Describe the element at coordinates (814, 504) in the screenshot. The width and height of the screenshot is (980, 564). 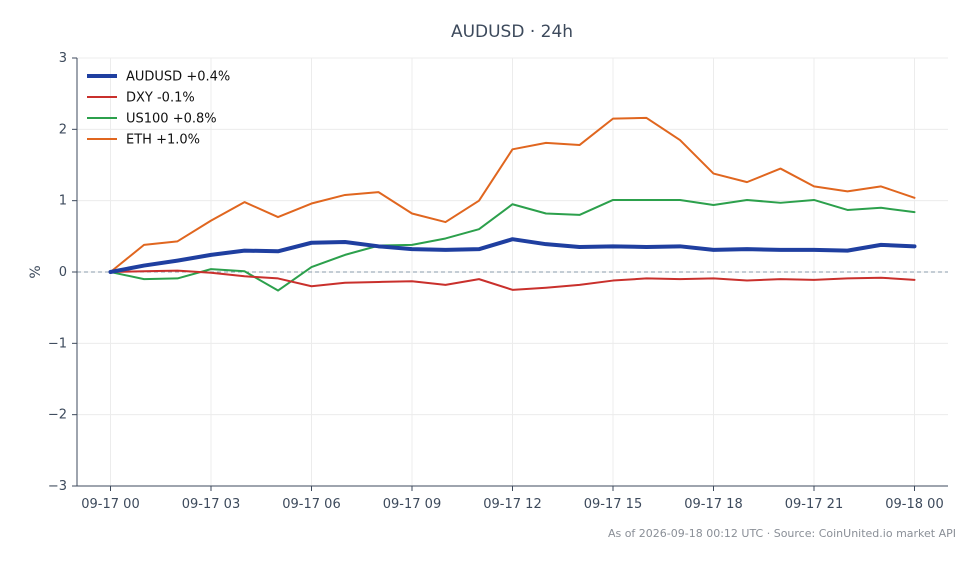
I see `x-tick-label: 09-17 21` at that location.